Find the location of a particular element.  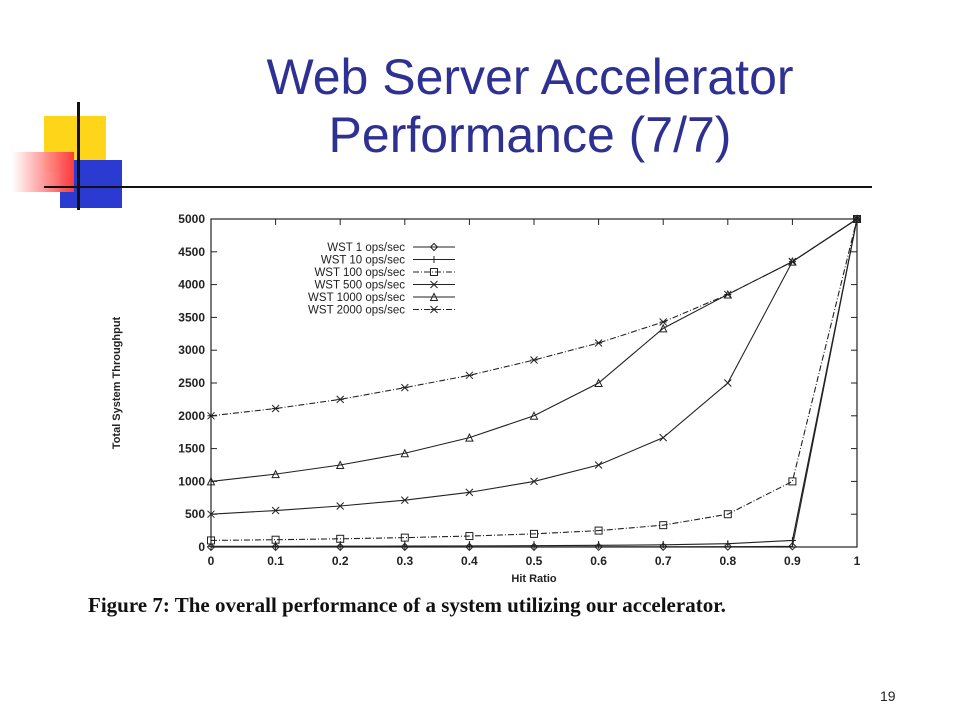

legend-label: WST 2000 ops/sec is located at coordinates (356, 311).